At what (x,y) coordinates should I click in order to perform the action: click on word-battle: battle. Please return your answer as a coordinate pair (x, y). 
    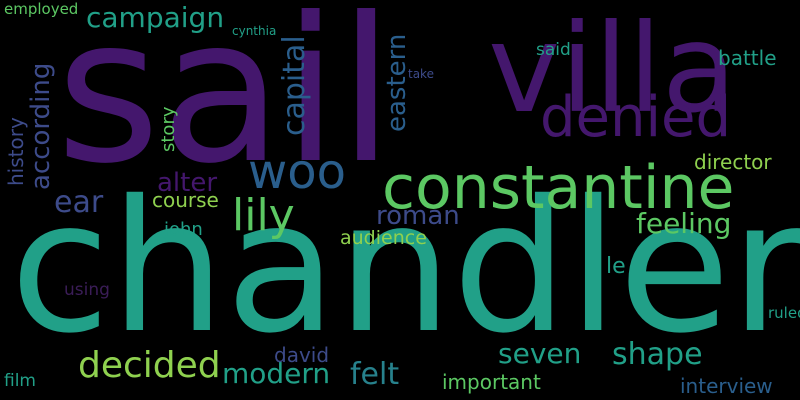
    Looking at the image, I should click on (747, 58).